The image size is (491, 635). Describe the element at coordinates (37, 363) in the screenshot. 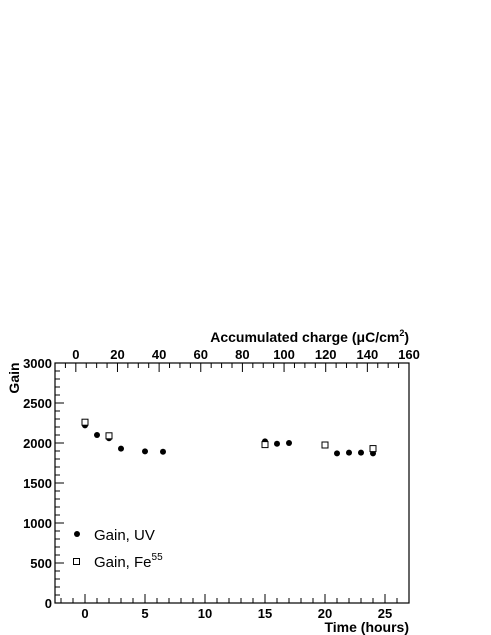

I see `y-tick-label: 3000` at that location.